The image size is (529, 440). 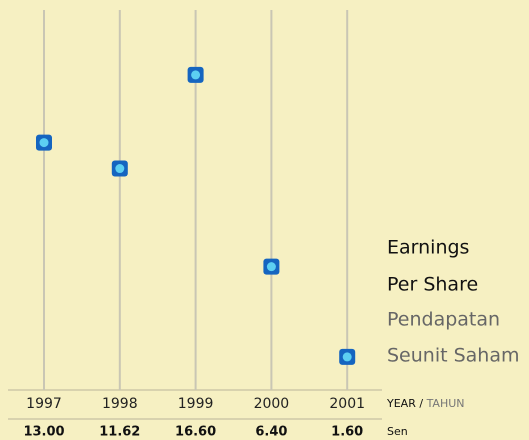 I want to click on x-tick-label: 1997, so click(x=44, y=404).